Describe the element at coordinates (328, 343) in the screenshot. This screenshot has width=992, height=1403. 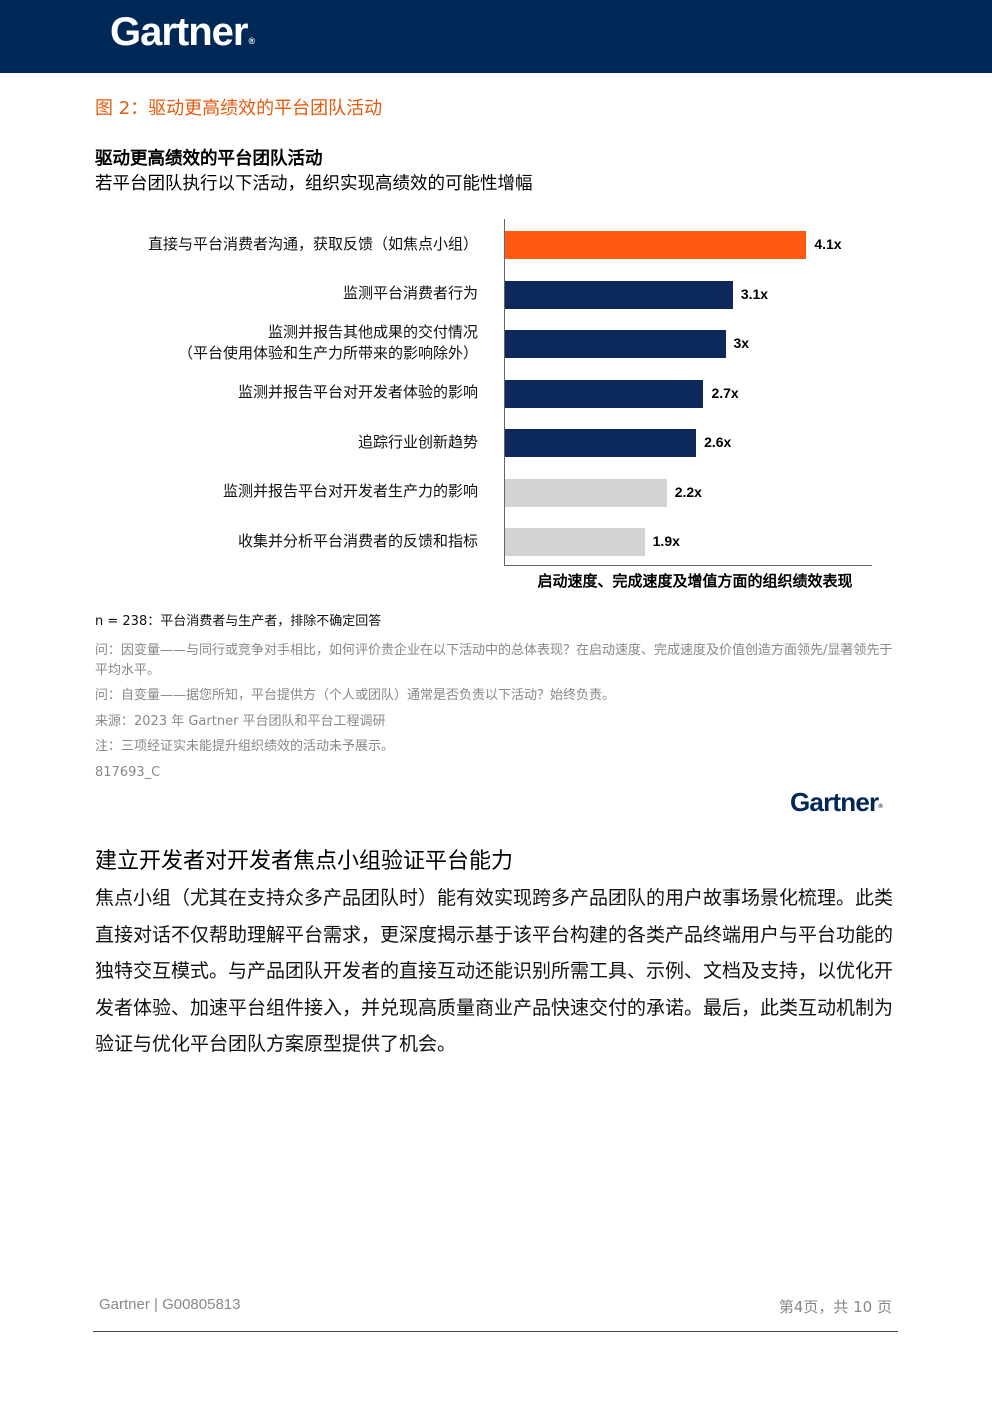
I see `category-label: 监测并报告其他成果的交付情况 （平台使用体验和生产力所带来的影响除外）` at that location.